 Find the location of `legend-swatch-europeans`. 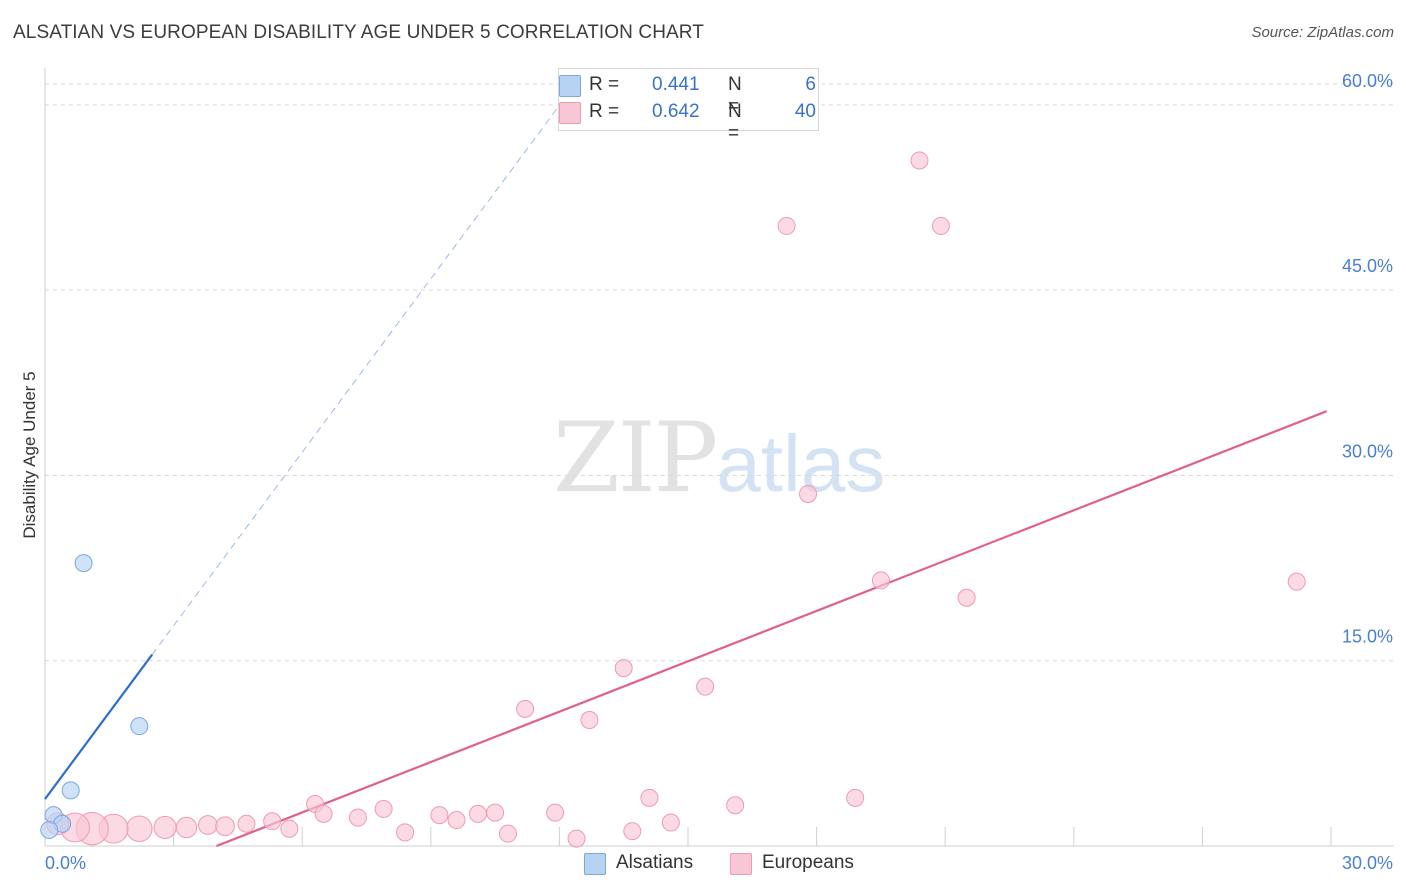

legend-swatch-europeans is located at coordinates (570, 113).